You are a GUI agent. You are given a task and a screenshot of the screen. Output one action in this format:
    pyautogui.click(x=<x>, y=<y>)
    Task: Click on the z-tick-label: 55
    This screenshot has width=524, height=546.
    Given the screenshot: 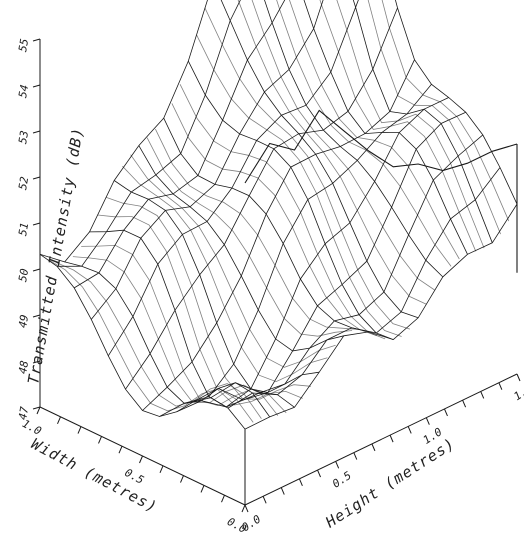 What is the action you would take?
    pyautogui.click(x=23, y=45)
    